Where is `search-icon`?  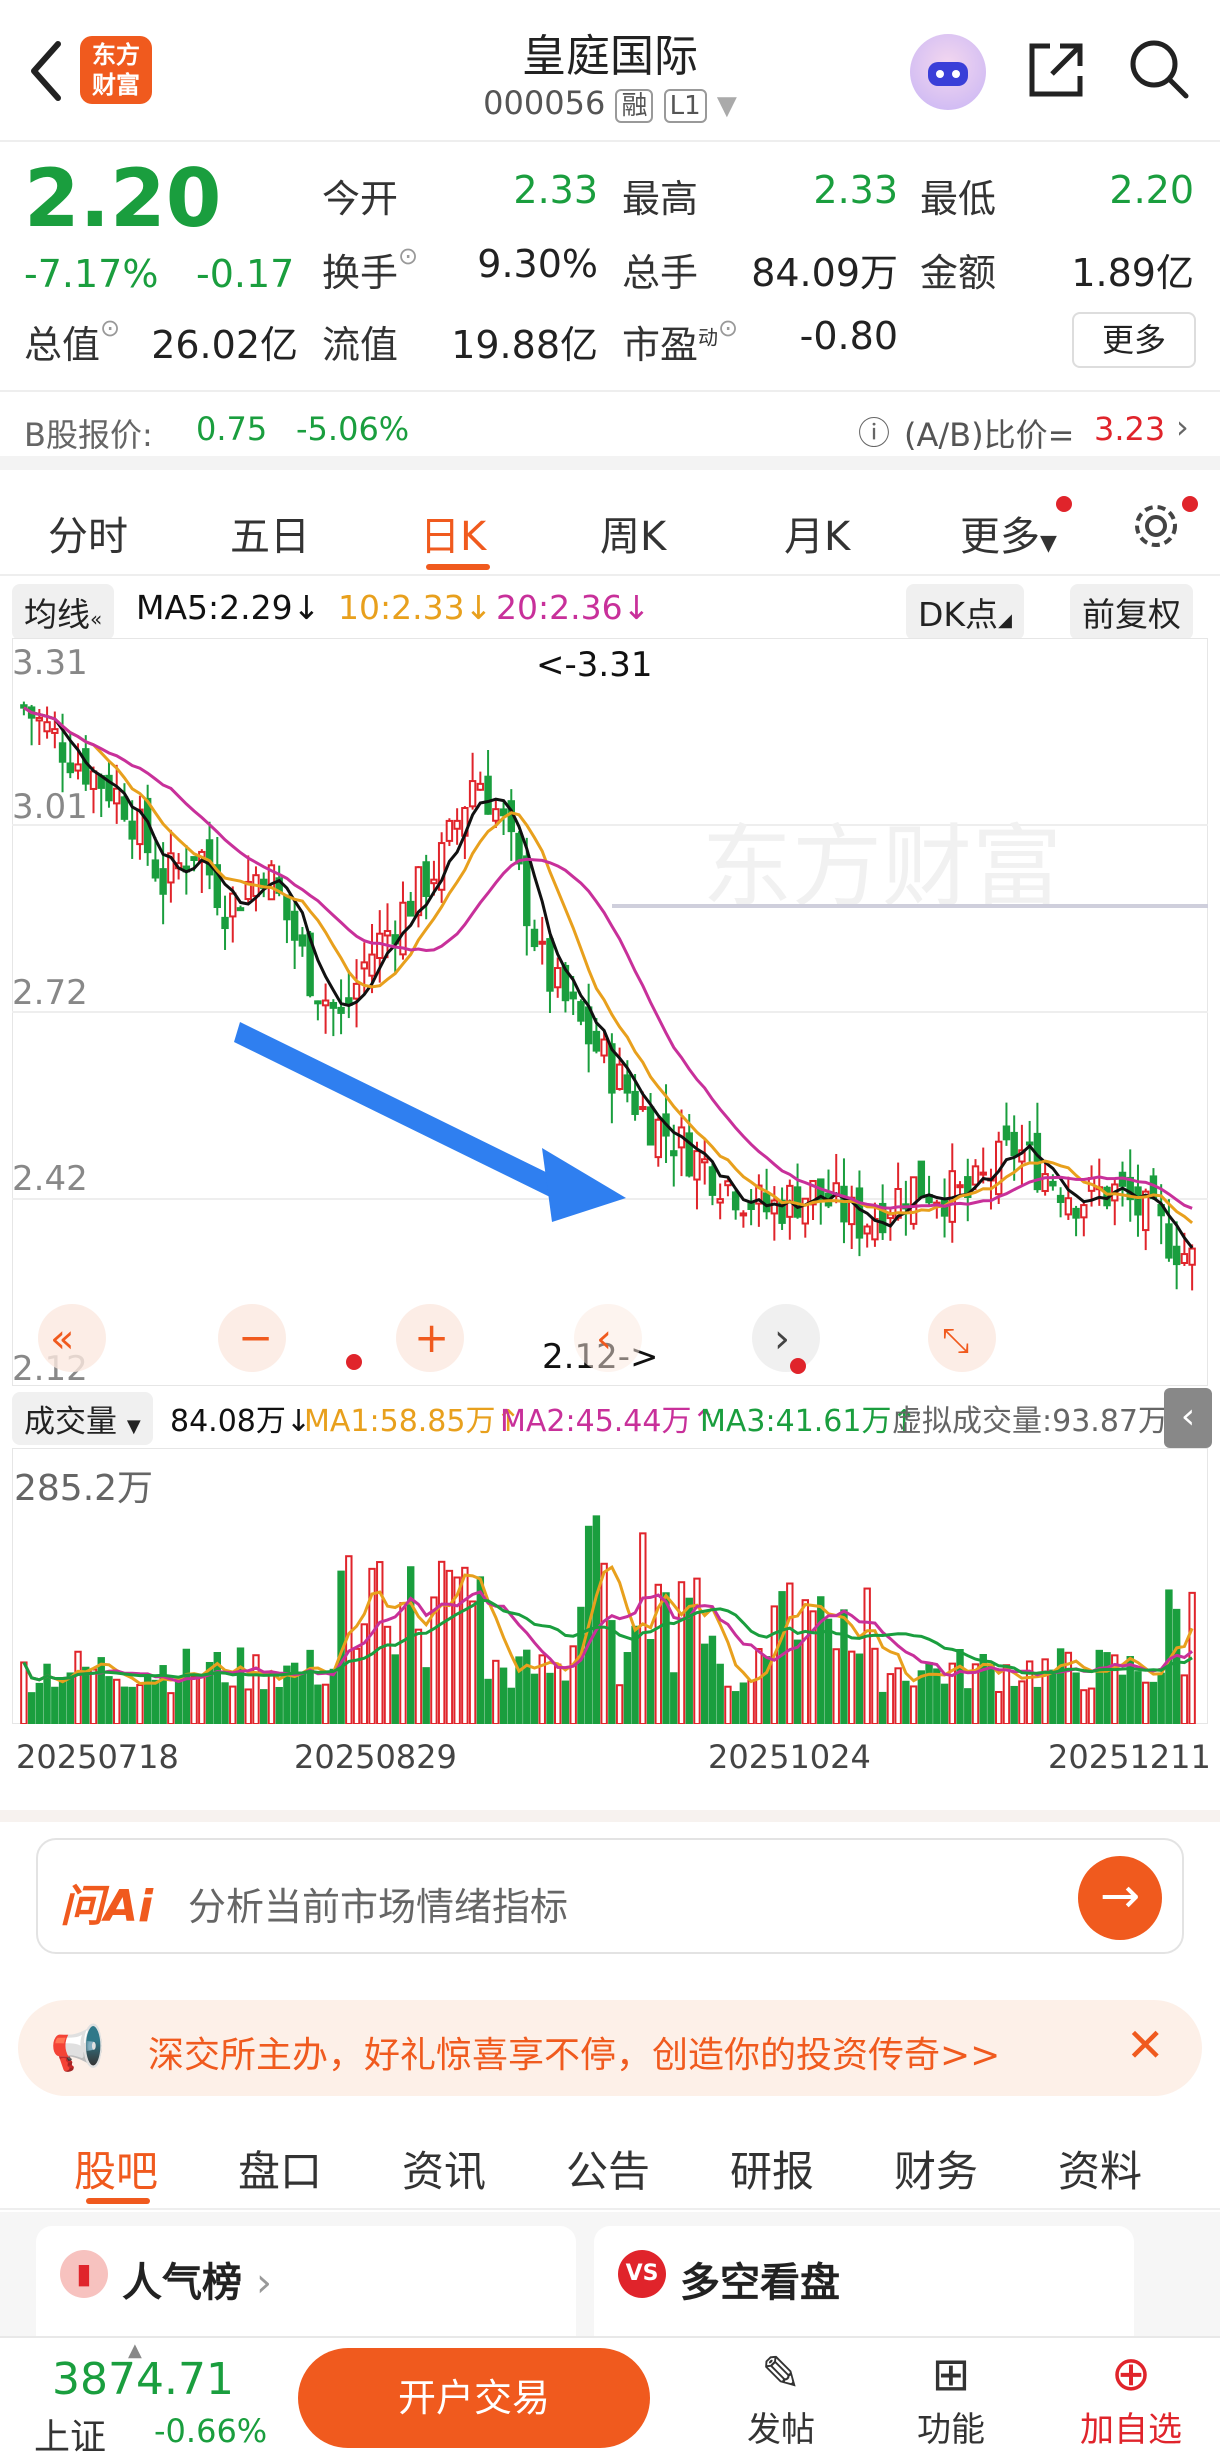 search-icon is located at coordinates (1159, 69).